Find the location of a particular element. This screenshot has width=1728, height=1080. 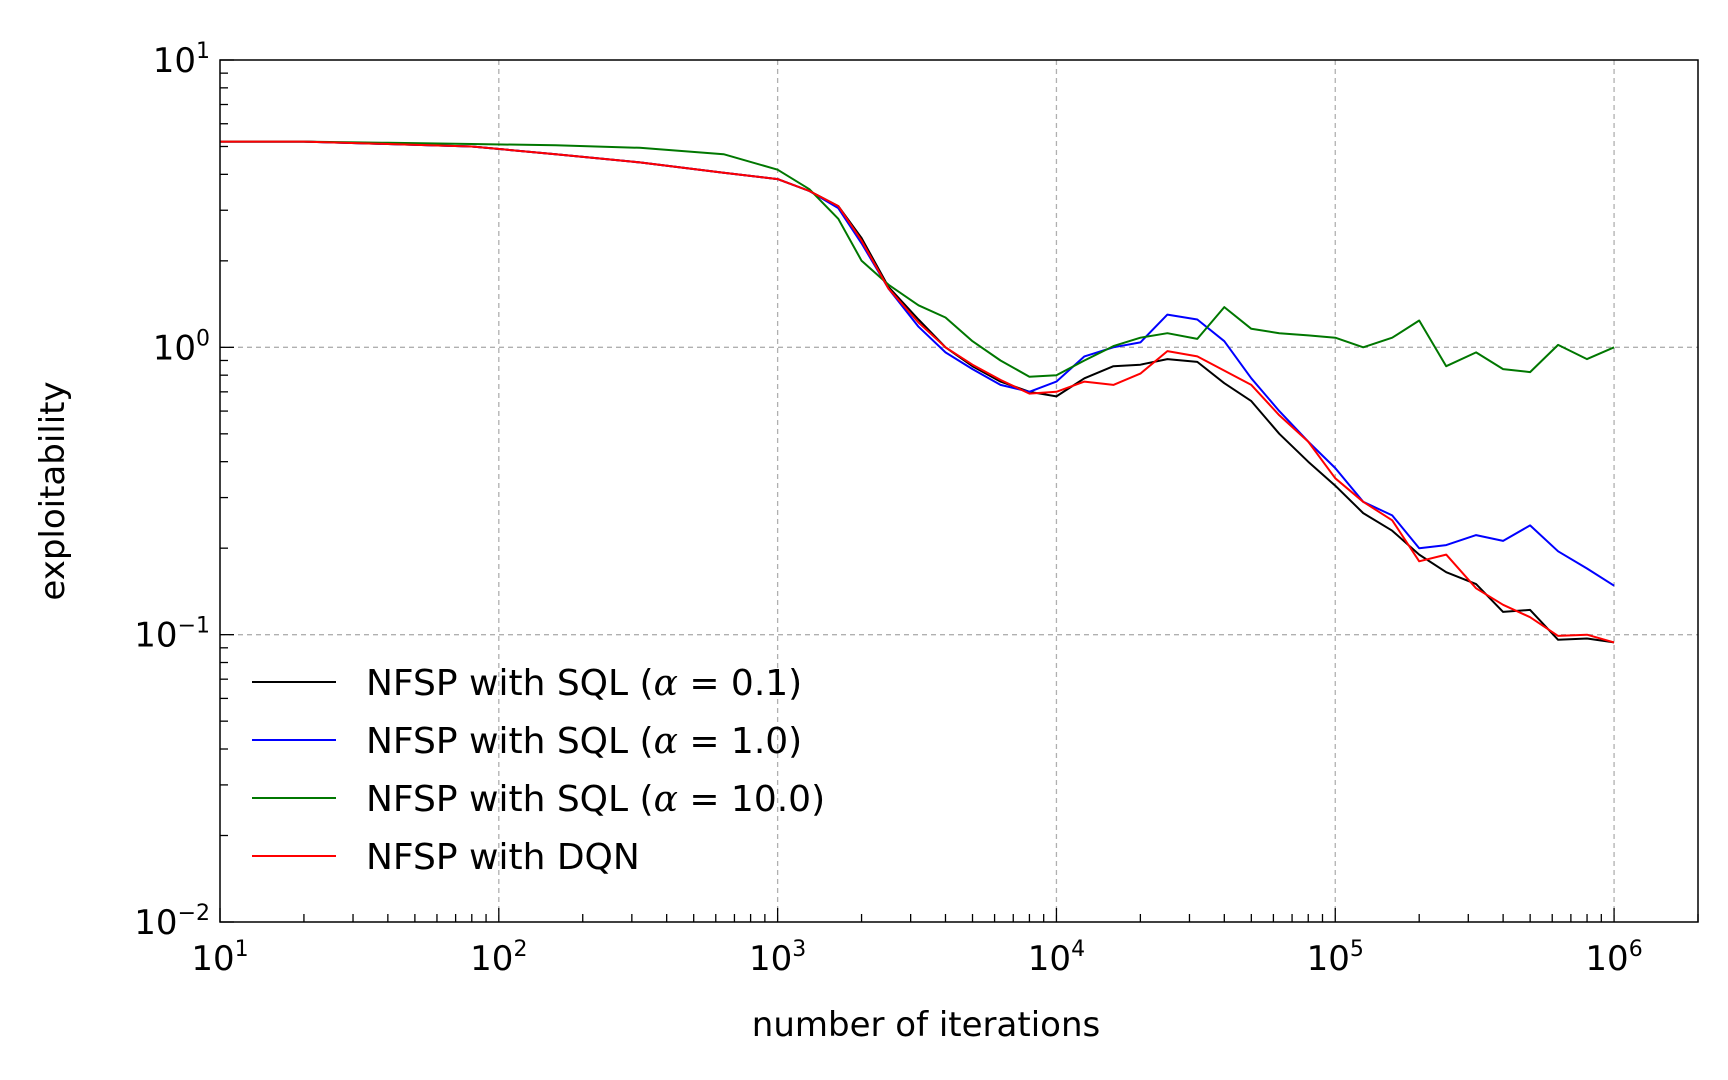

x-tick-label: 10⁶ is located at coordinates (1613, 958).